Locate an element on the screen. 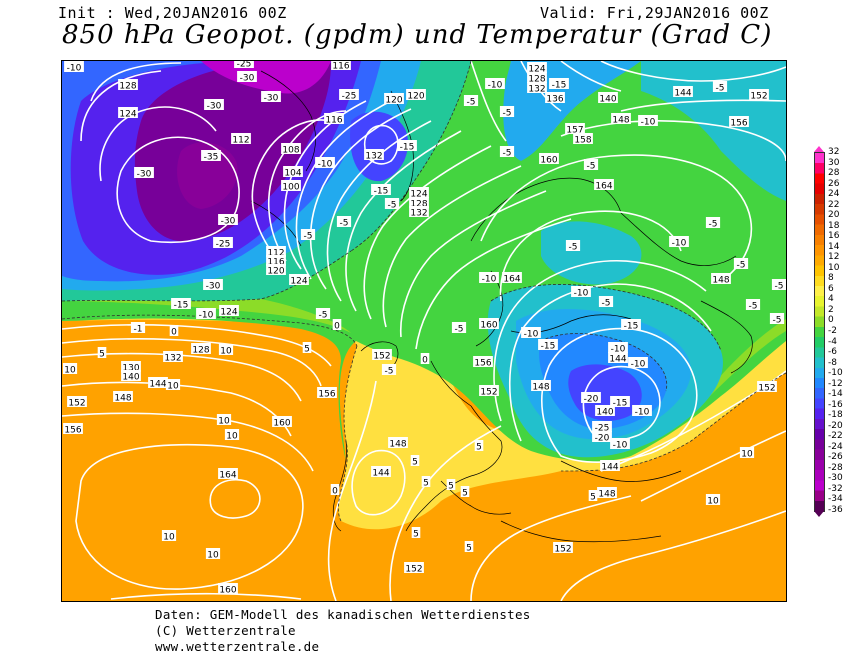  legend-label: -12 is located at coordinates (835, 383).